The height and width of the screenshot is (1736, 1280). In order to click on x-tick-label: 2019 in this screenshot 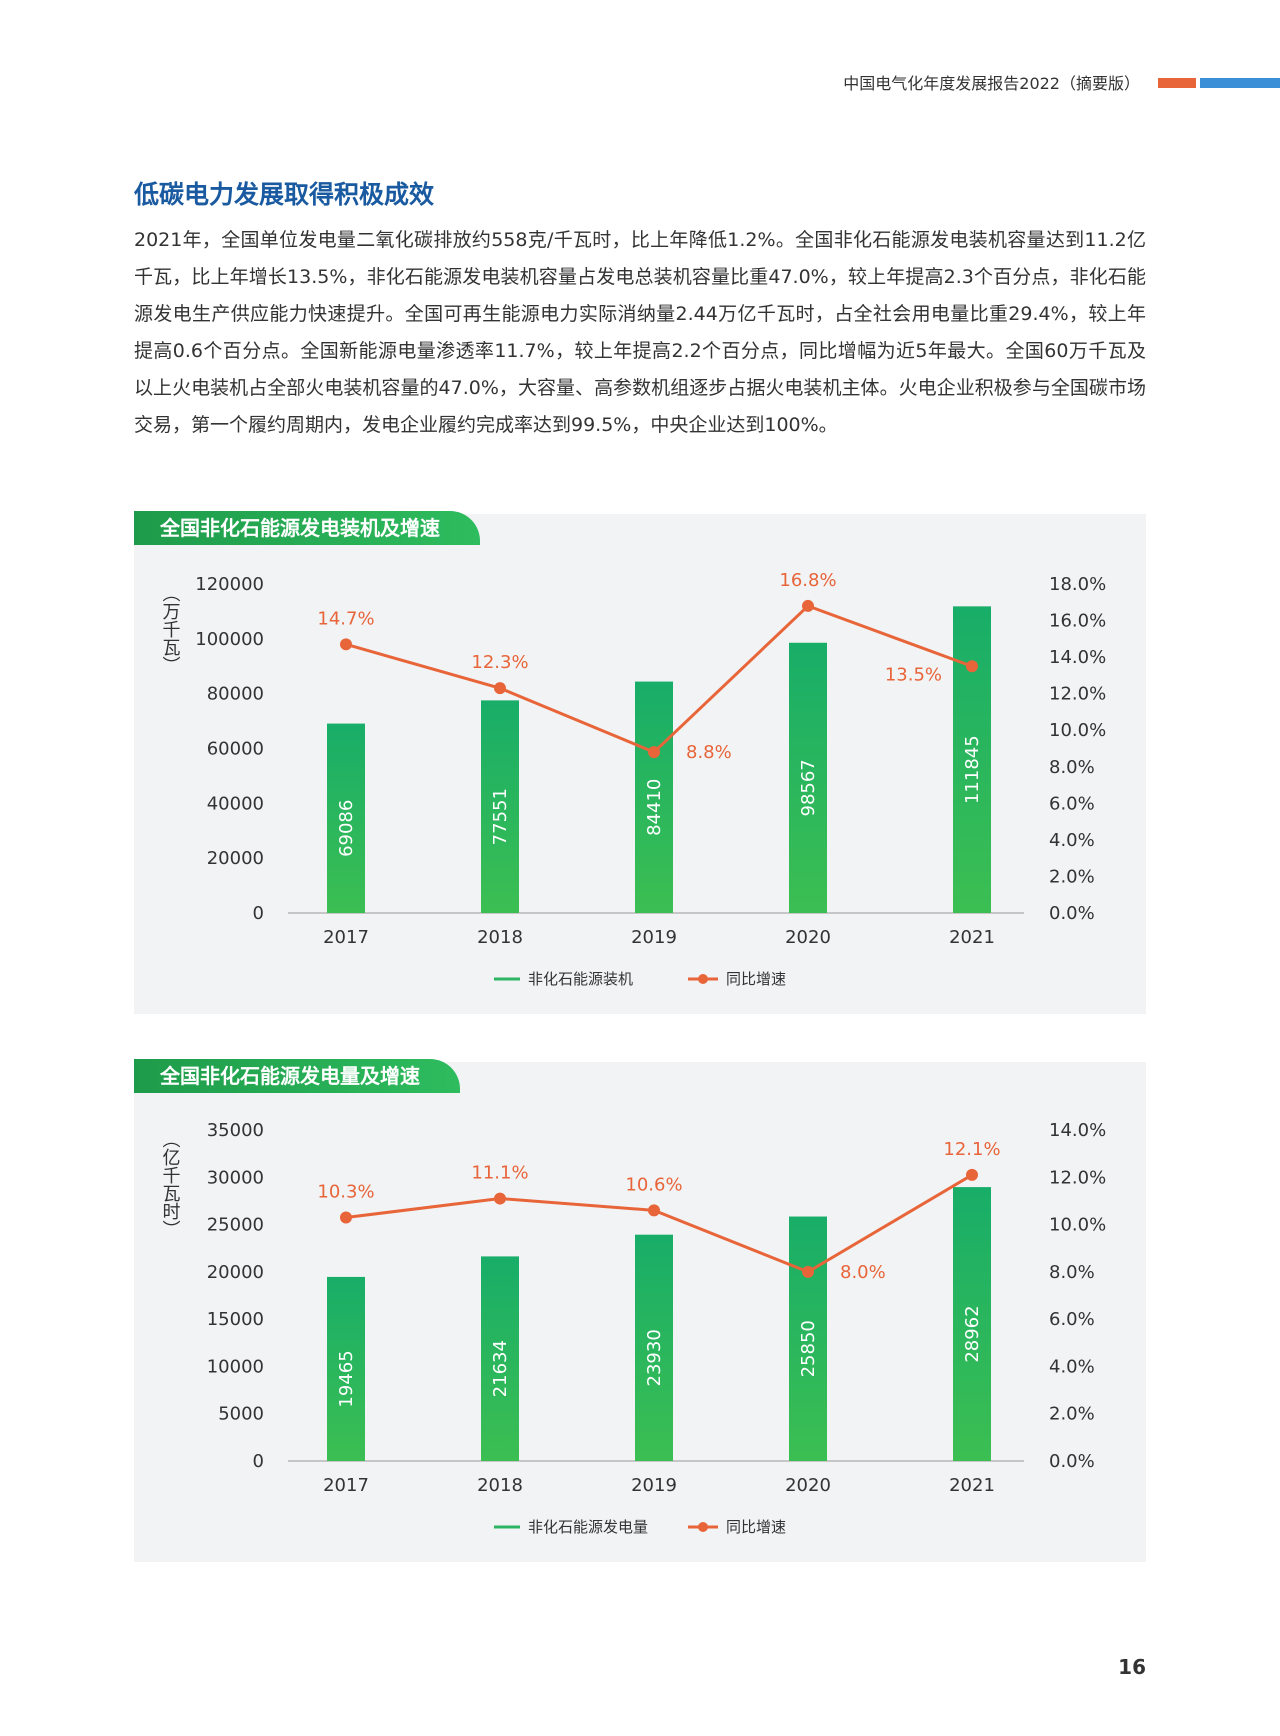, I will do `click(654, 1485)`.